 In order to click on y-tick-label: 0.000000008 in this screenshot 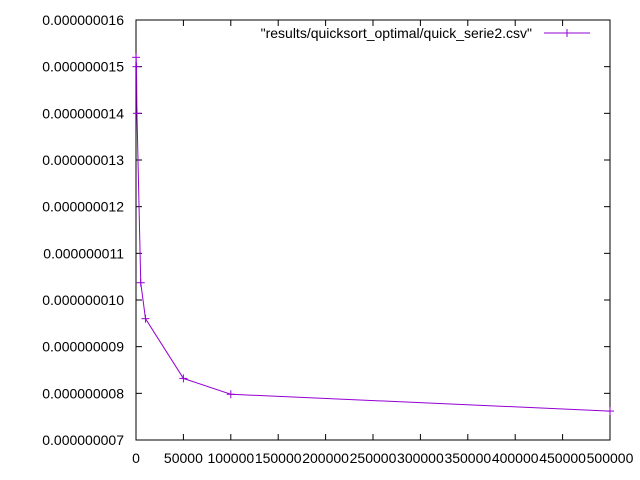, I will do `click(83, 393)`.